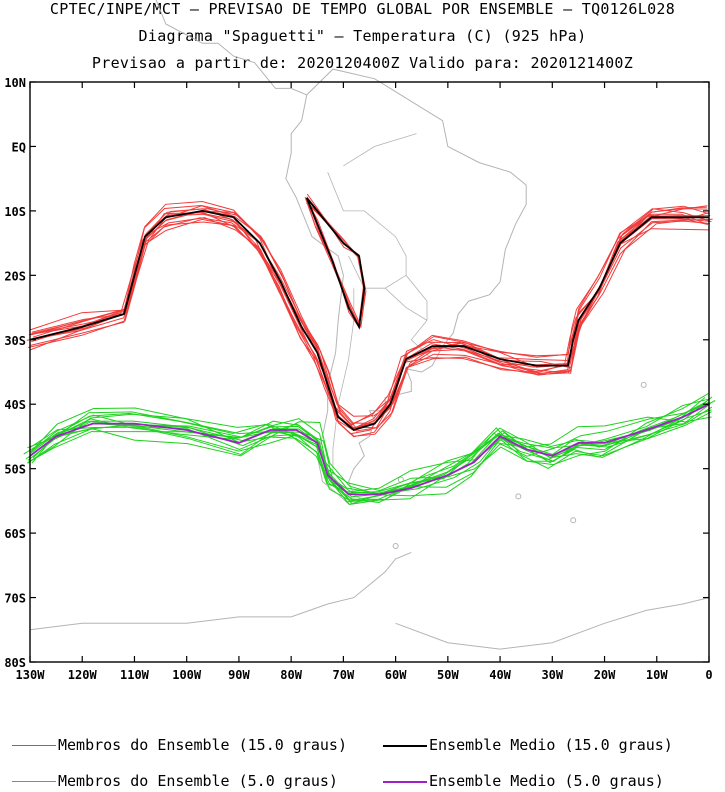 The width and height of the screenshot is (725, 792). I want to click on lat-label: 10N, so click(15, 83).